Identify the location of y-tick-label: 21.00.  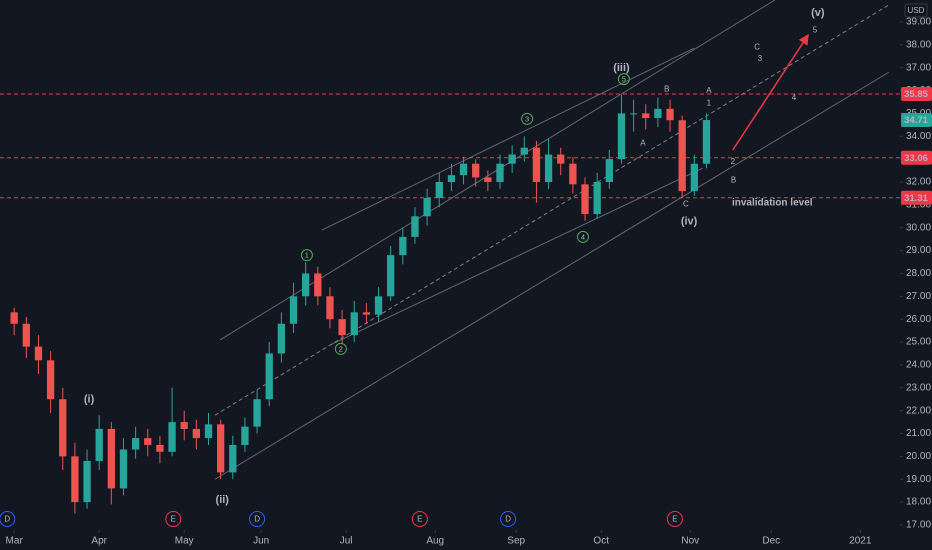
(918, 433).